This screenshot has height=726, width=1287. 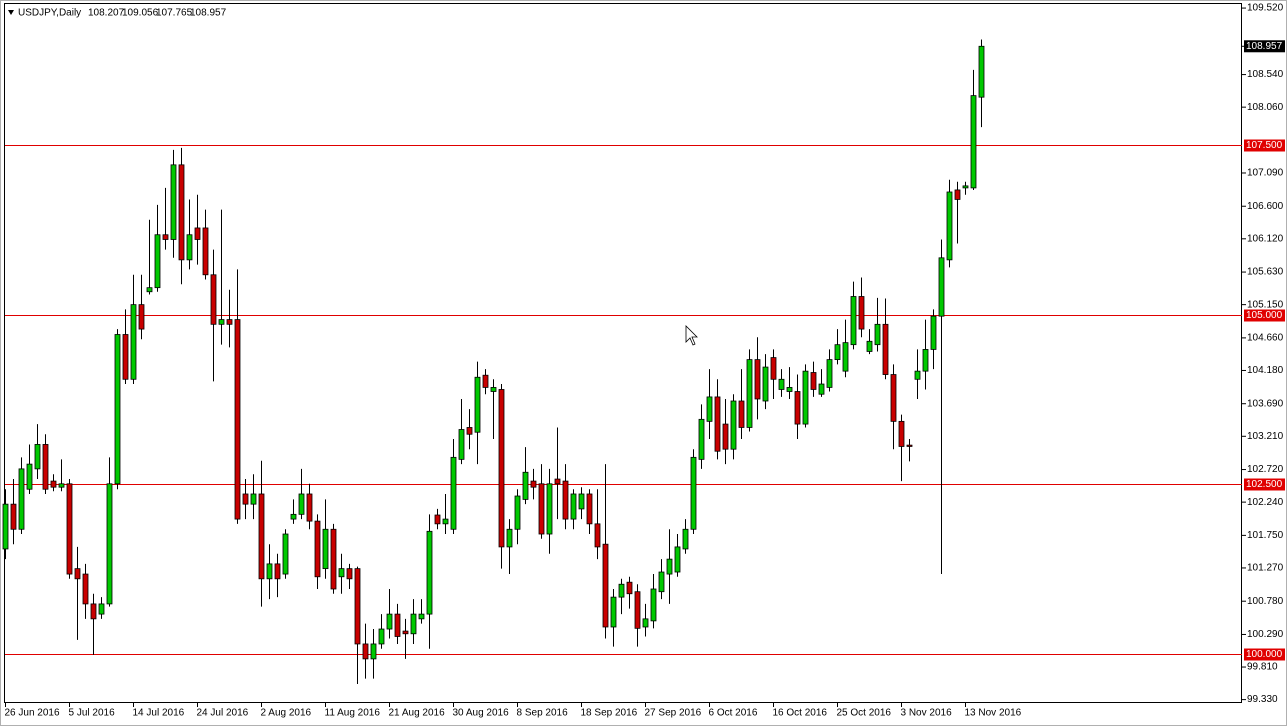 I want to click on x-tick-label: 26 Jun 2016, so click(x=32, y=713).